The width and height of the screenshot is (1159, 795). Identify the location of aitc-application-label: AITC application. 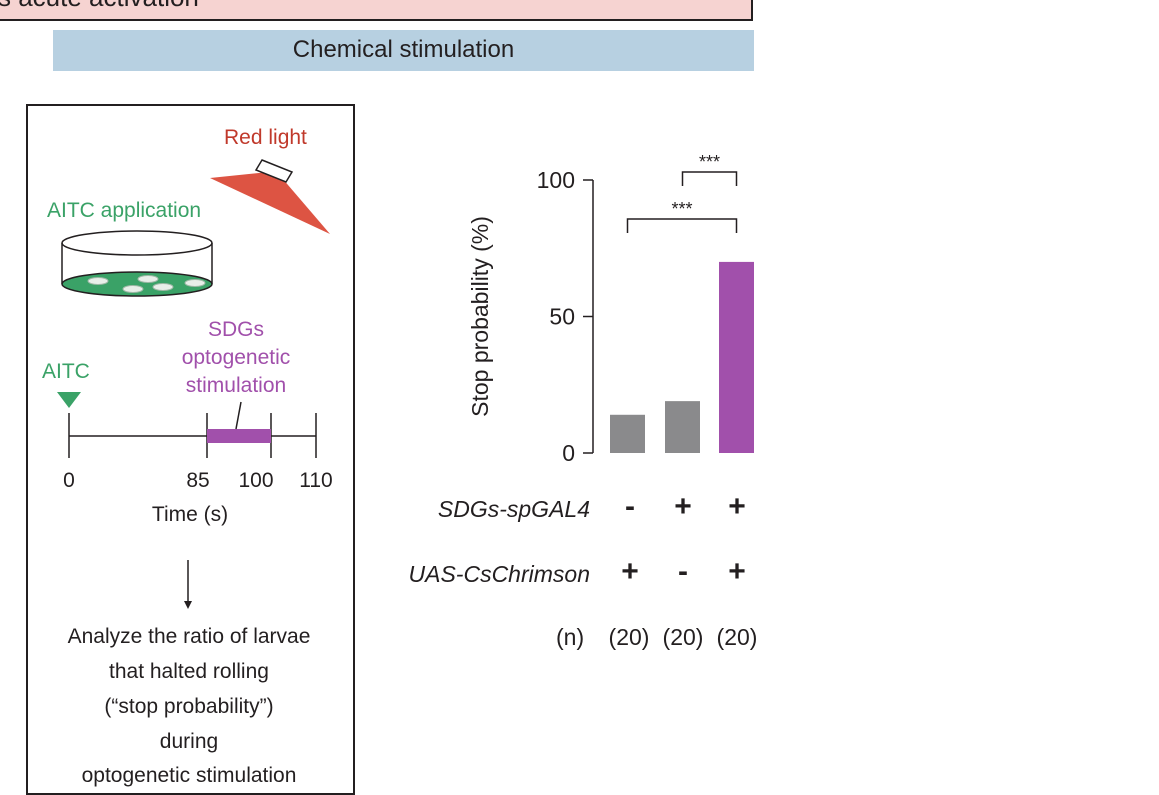
(124, 210).